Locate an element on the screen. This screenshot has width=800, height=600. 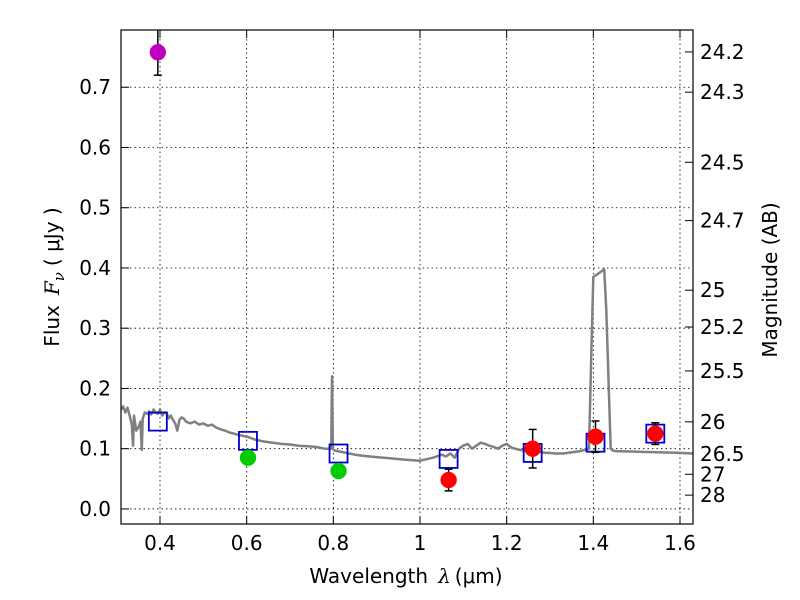
magnitude-tick-label: 24.7 is located at coordinates (722, 221).